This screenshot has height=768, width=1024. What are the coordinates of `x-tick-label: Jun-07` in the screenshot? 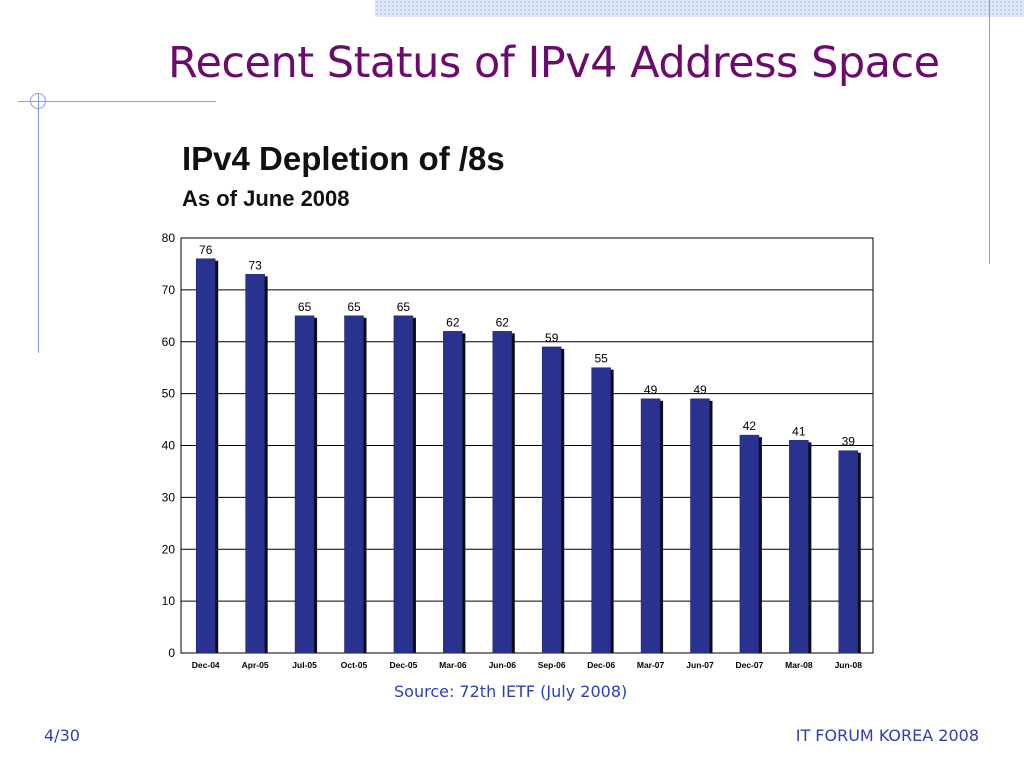 It's located at (700, 665).